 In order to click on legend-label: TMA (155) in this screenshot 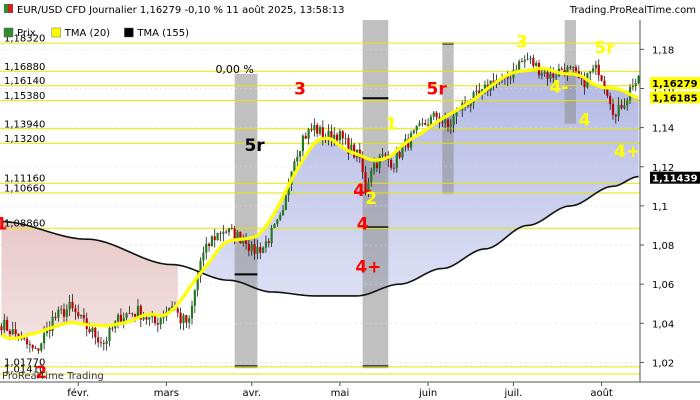, I will do `click(162, 33)`.